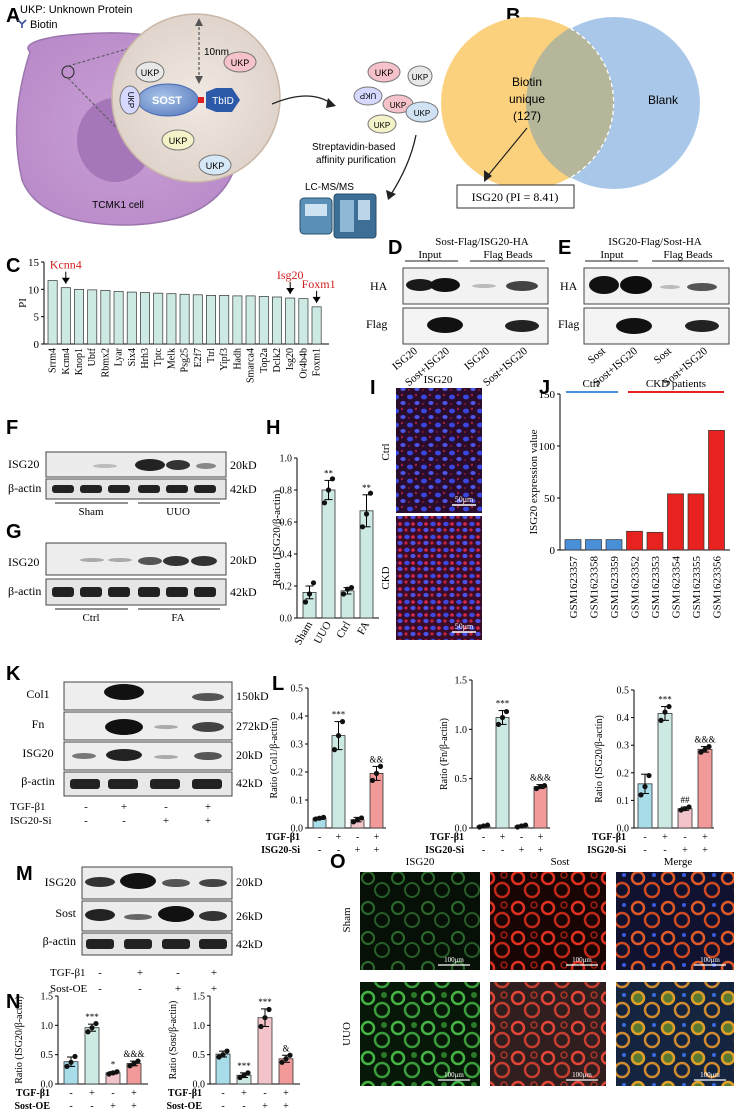  I want to click on row-label-ha: HA, so click(569, 286).